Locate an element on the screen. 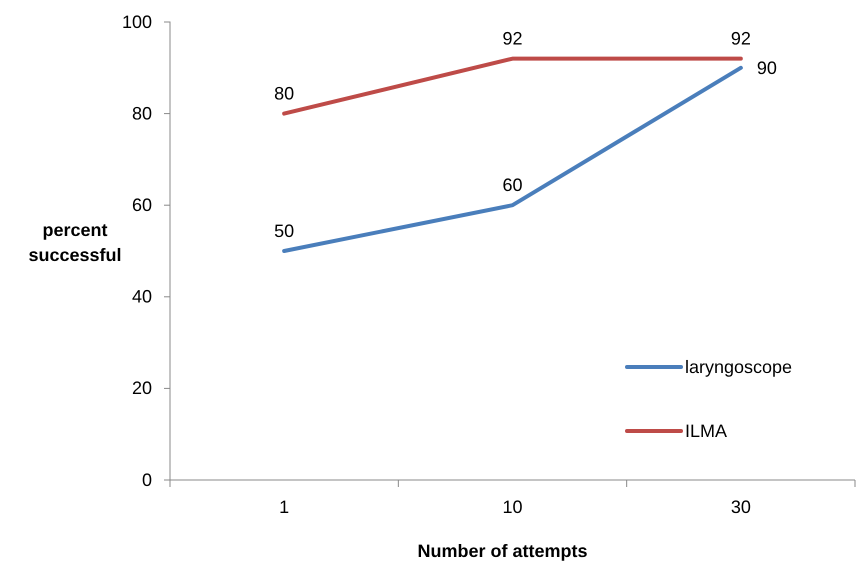 The width and height of the screenshot is (859, 566). x-axis-title: Number of attempts is located at coordinates (502, 551).